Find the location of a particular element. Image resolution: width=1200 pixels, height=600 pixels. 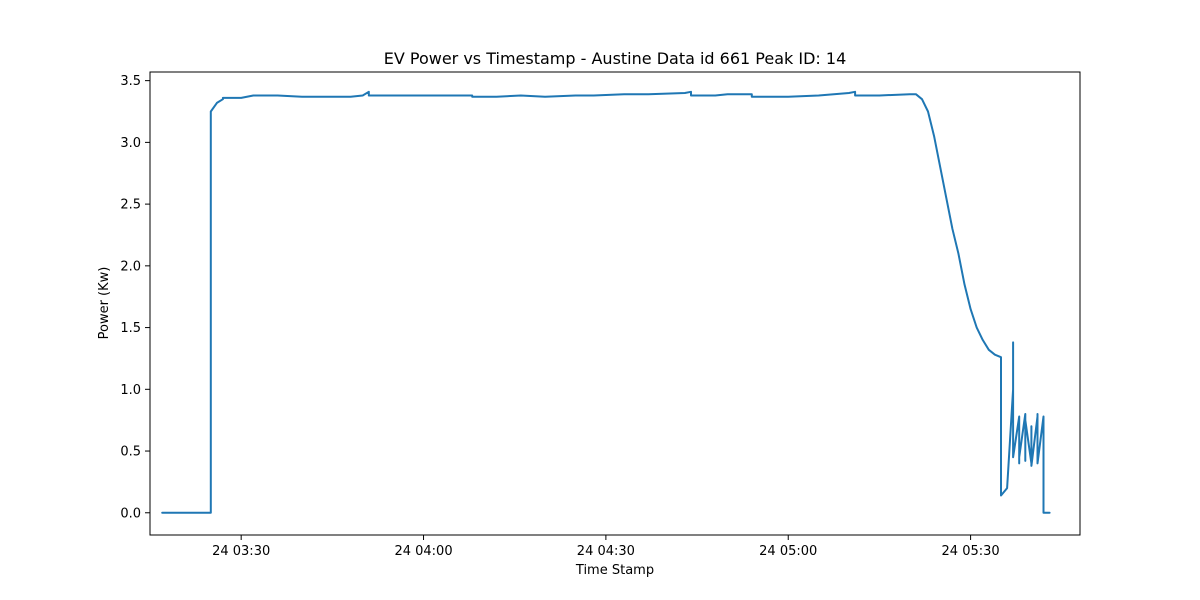

y-tick-label: 1.0 is located at coordinates (130, 390).